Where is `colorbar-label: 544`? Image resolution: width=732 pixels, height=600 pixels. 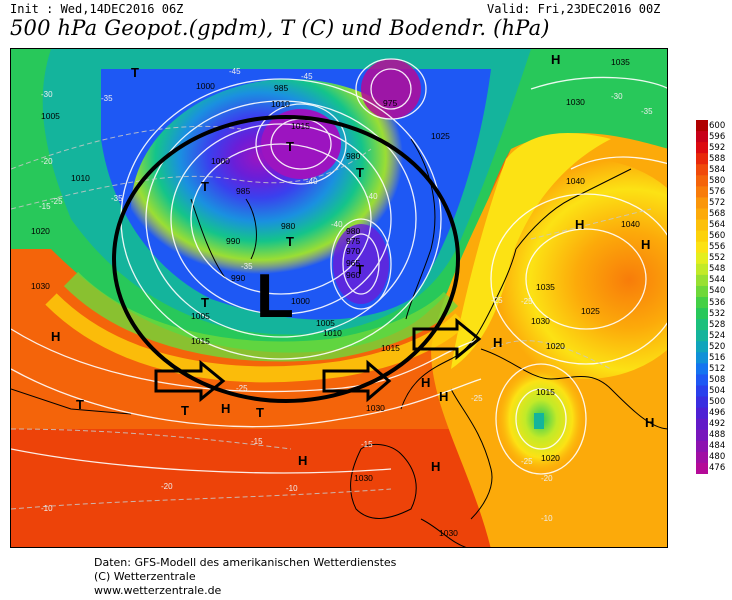 colorbar-label: 544 is located at coordinates (717, 280).